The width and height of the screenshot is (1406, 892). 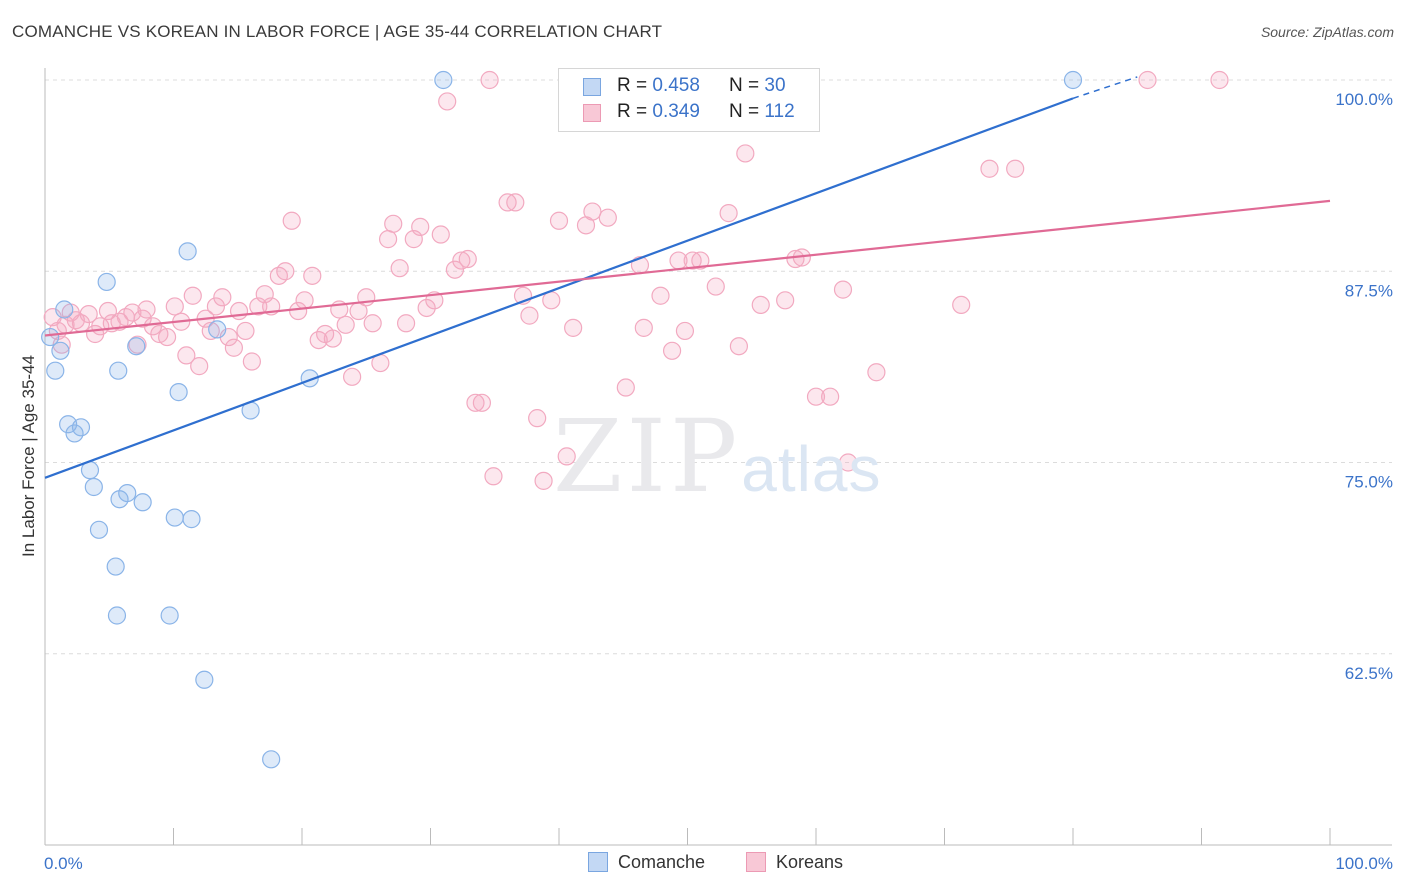 I want to click on watermark: ZIPatlas, so click(x=717, y=456).